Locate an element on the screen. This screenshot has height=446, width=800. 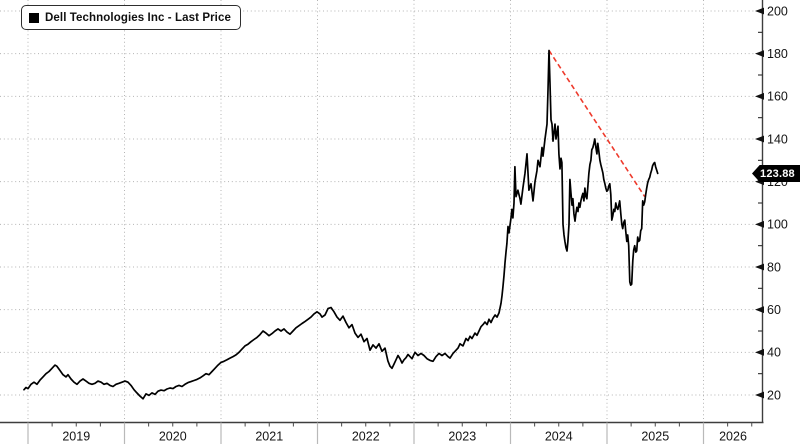
y-axis-tick-label: 200 is located at coordinates (777, 11).